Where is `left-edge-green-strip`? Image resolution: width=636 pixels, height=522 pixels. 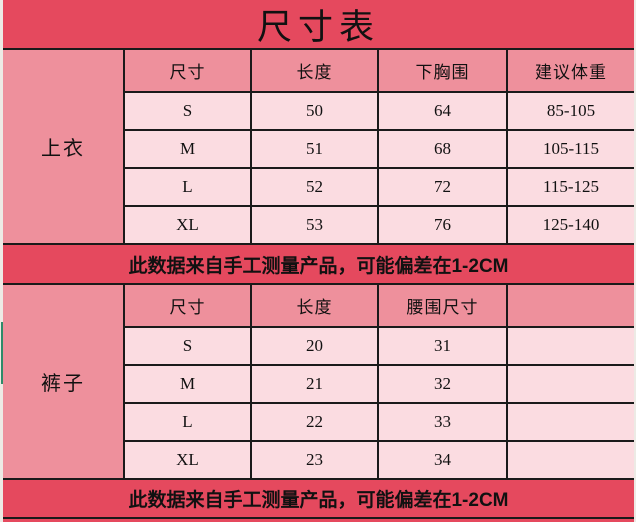 left-edge-green-strip is located at coordinates (2, 353).